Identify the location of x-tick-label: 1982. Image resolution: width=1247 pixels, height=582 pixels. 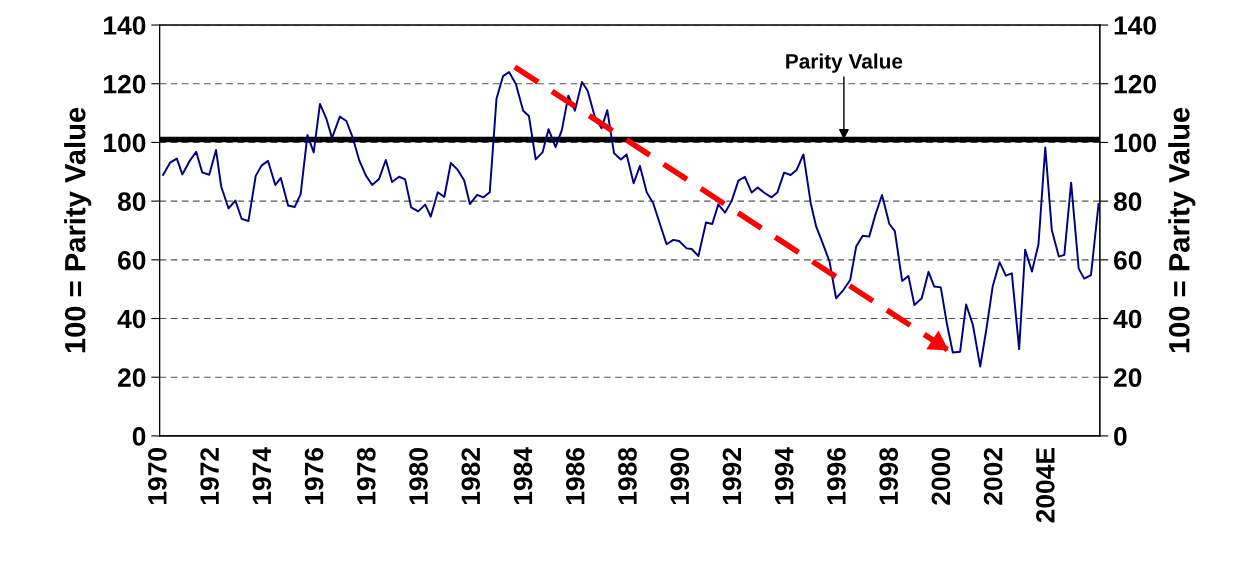
(471, 476).